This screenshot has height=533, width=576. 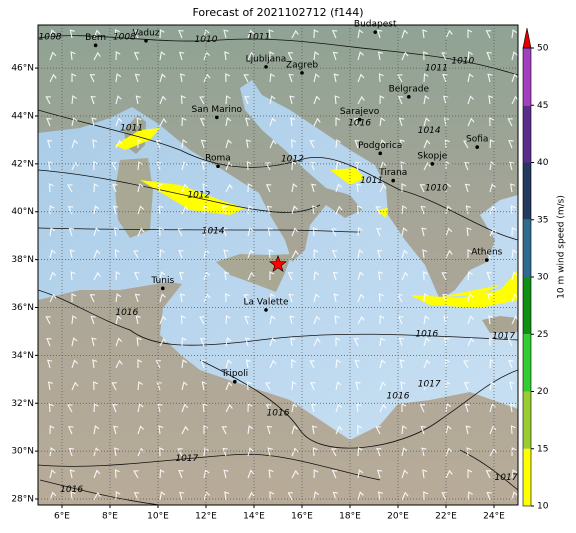 I want to click on city-label: San Marino, so click(x=217, y=110).